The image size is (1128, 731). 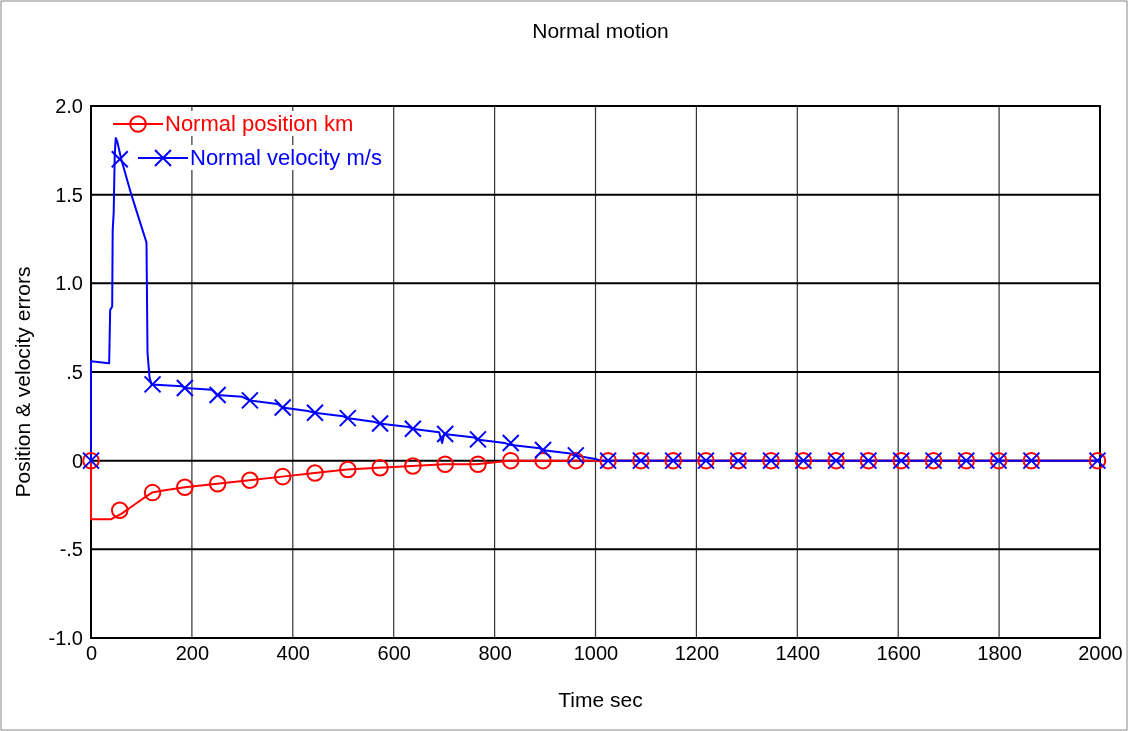 I want to click on chart-title: Normal motion, so click(x=600, y=30).